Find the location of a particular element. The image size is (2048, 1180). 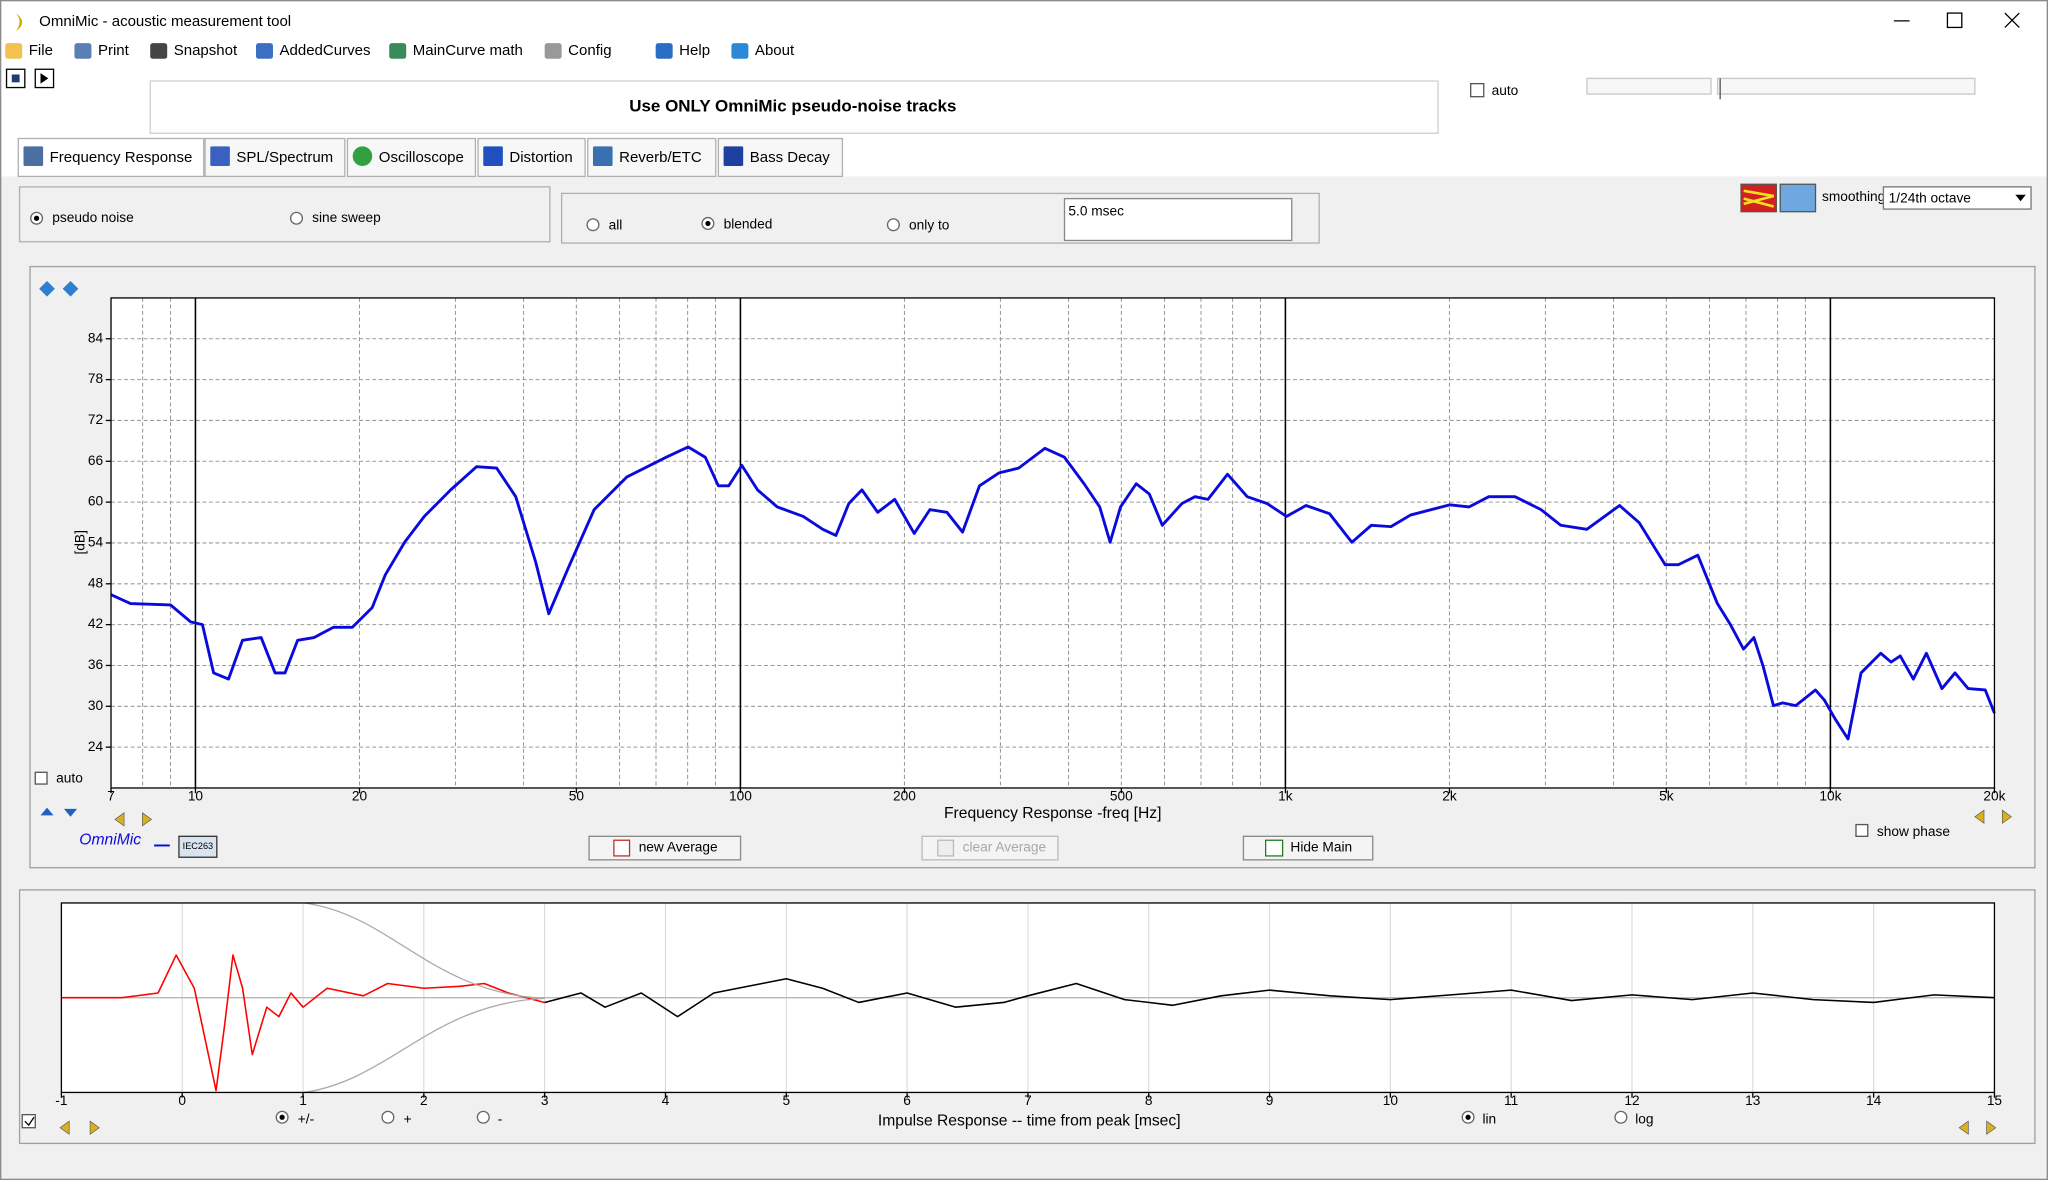

y-tick-label: 72 is located at coordinates (95, 419).